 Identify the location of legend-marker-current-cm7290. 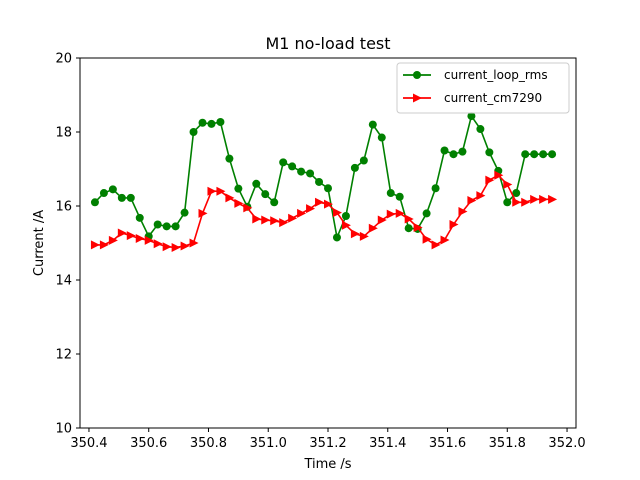
(417, 98).